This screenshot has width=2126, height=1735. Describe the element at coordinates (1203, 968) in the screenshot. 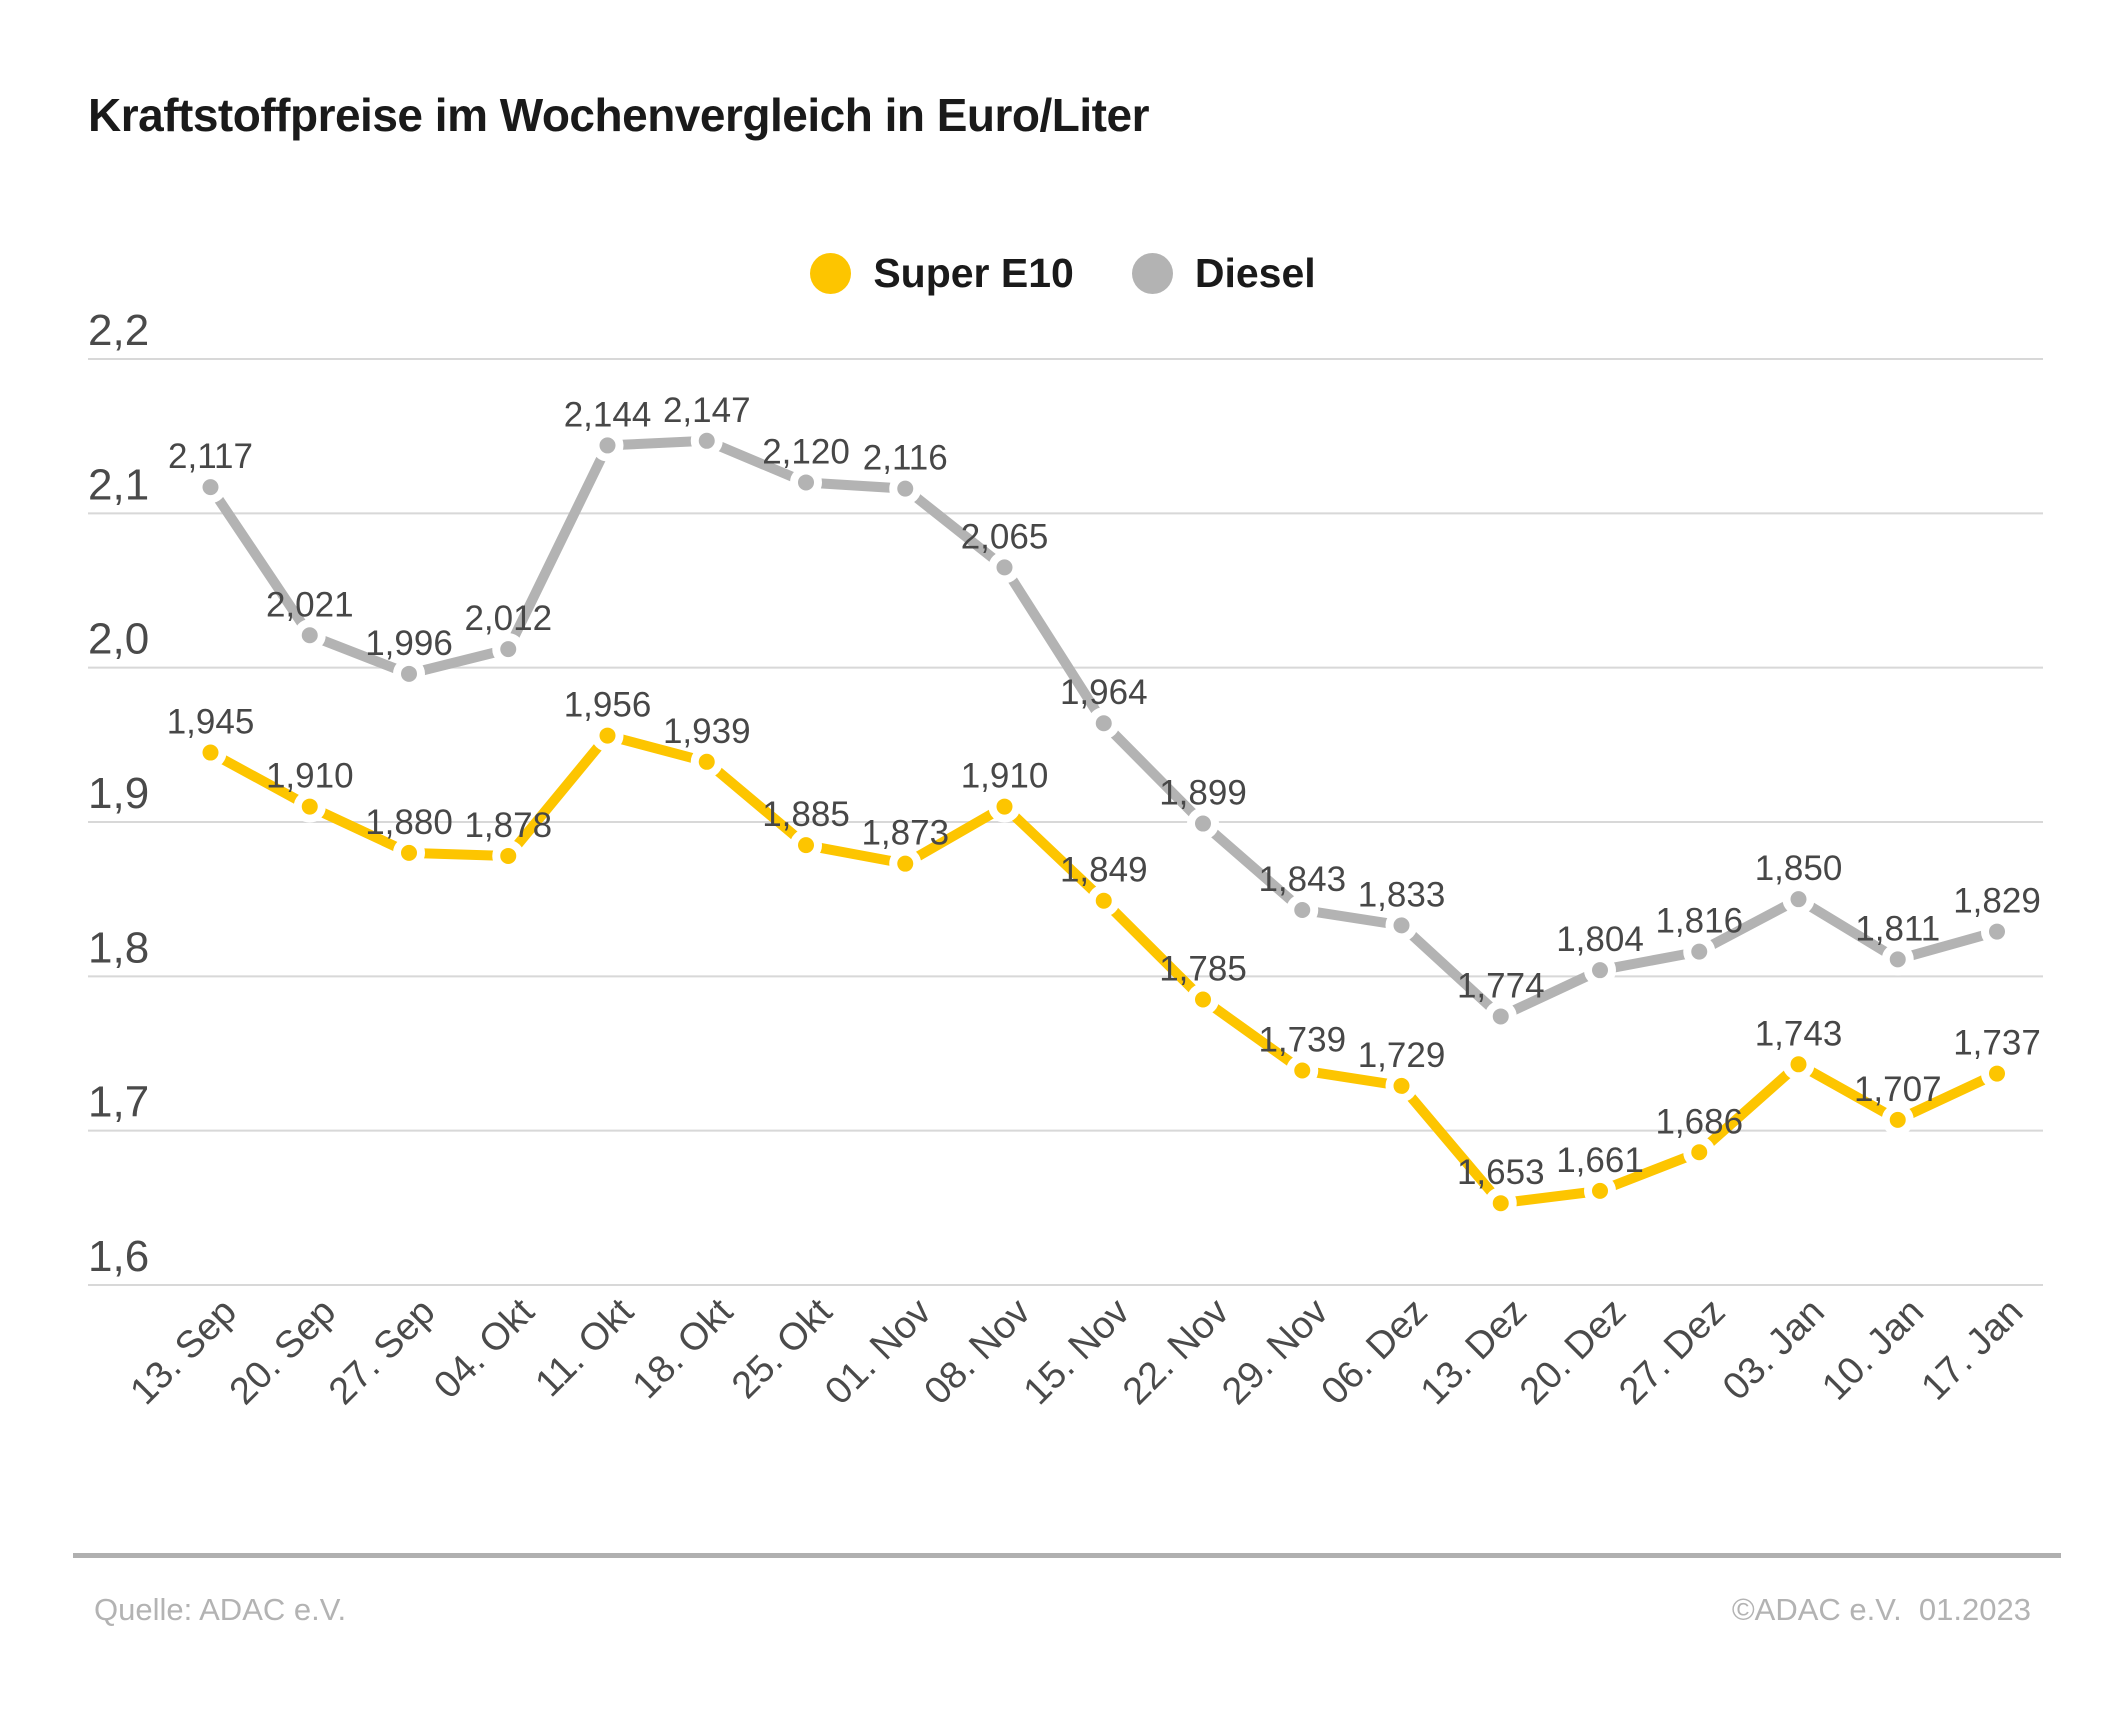

I see `data-point-label-super-e10: 1,785` at that location.